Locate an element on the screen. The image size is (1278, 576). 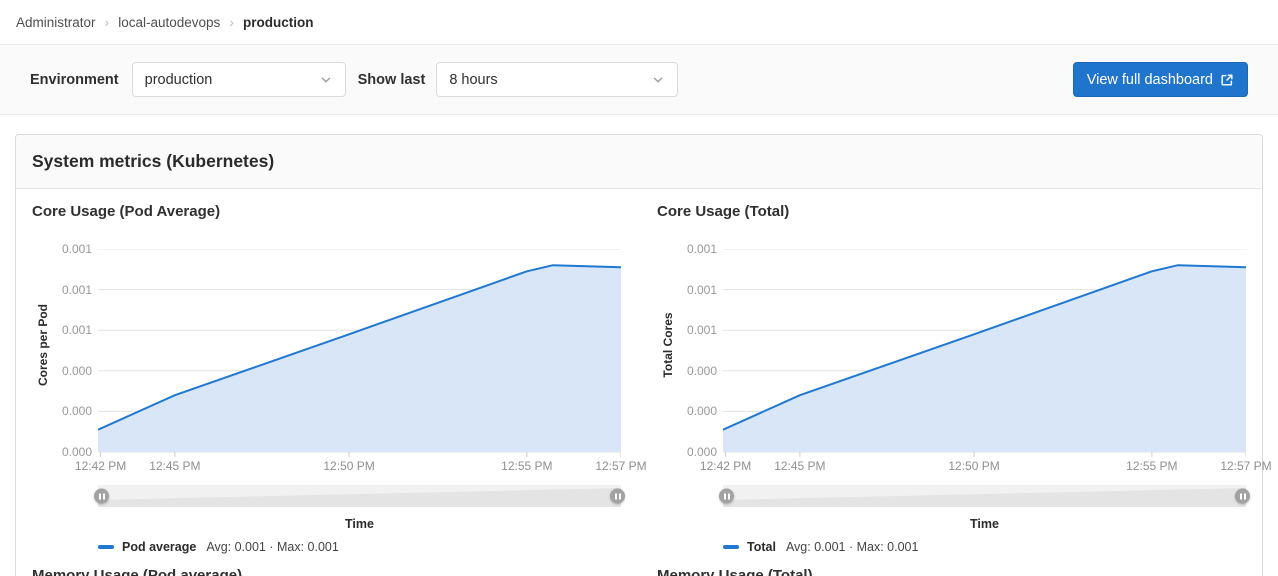
breadcrumb-item-administrator: Administrator is located at coordinates (56, 22).